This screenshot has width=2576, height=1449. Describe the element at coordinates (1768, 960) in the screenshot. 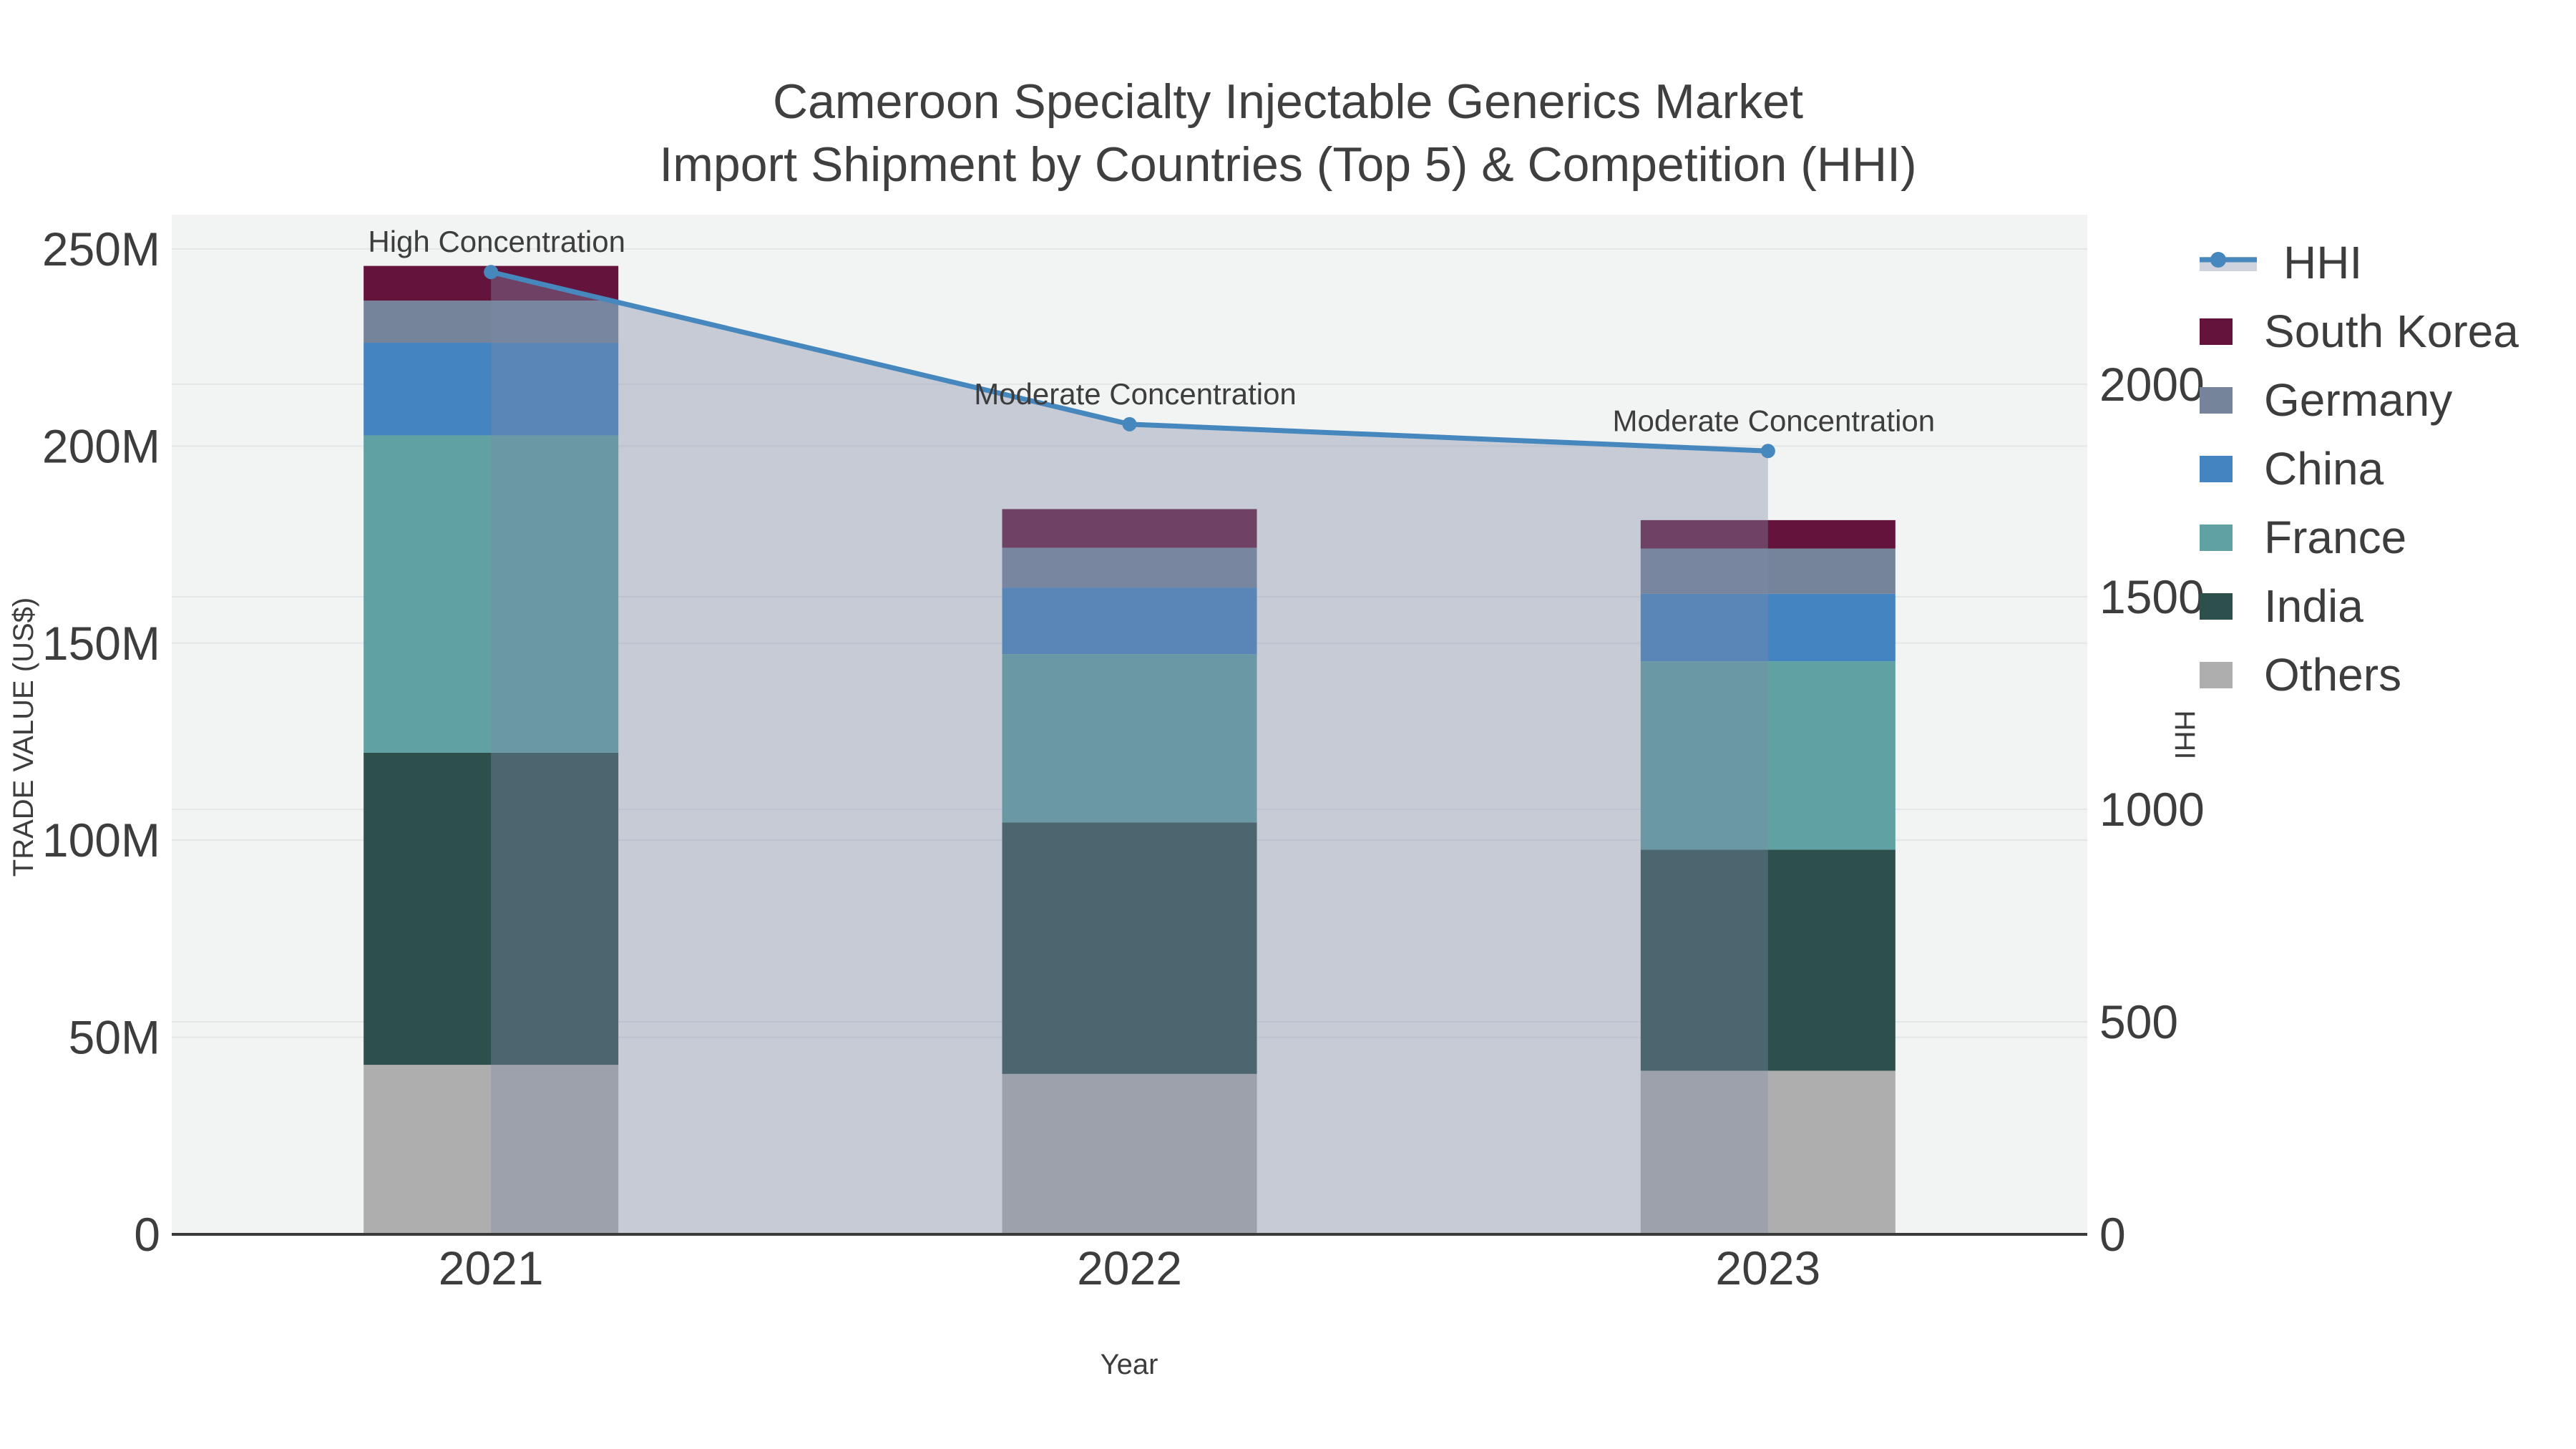

I see `bar-segment-2023-india` at that location.